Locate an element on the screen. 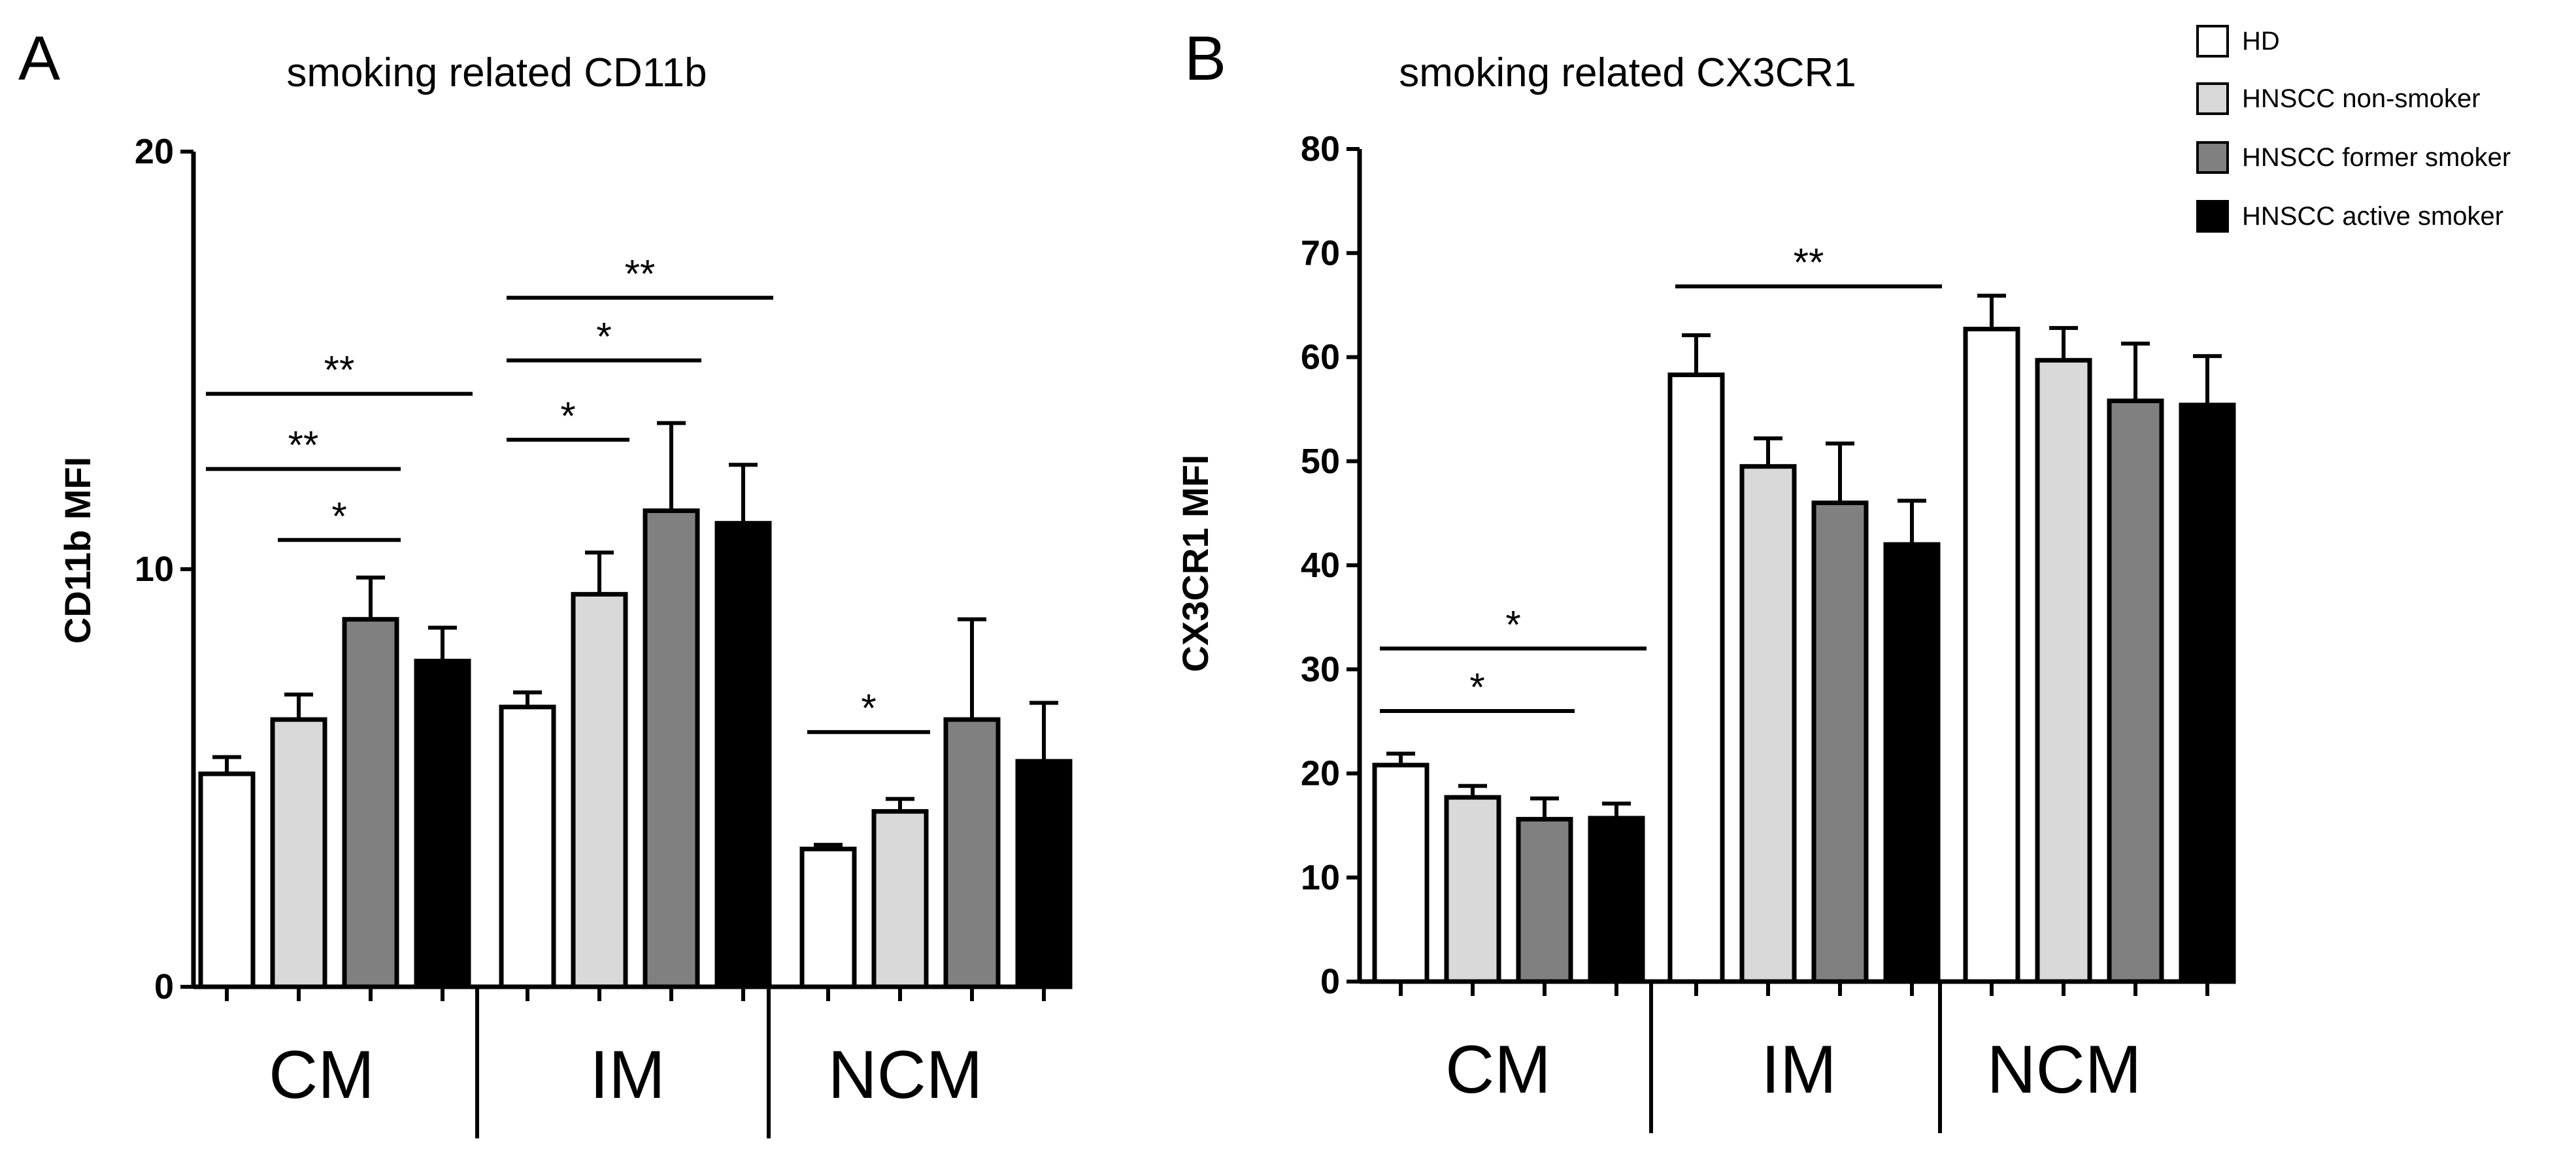 The height and width of the screenshot is (1175, 2576). panel-a-letter: A is located at coordinates (39, 58).